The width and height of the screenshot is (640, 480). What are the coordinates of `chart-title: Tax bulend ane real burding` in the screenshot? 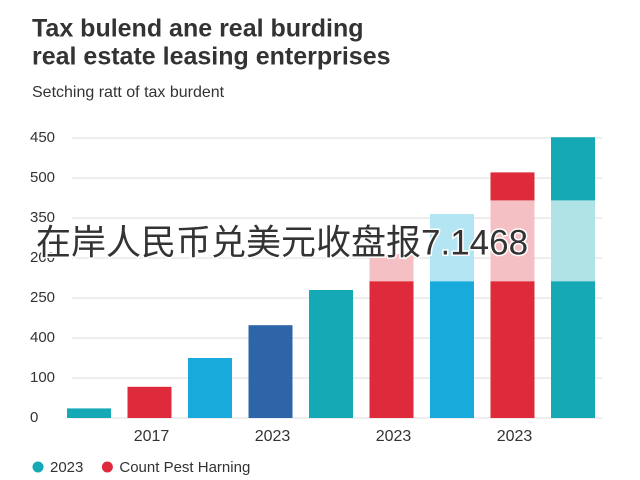 It's located at (198, 29).